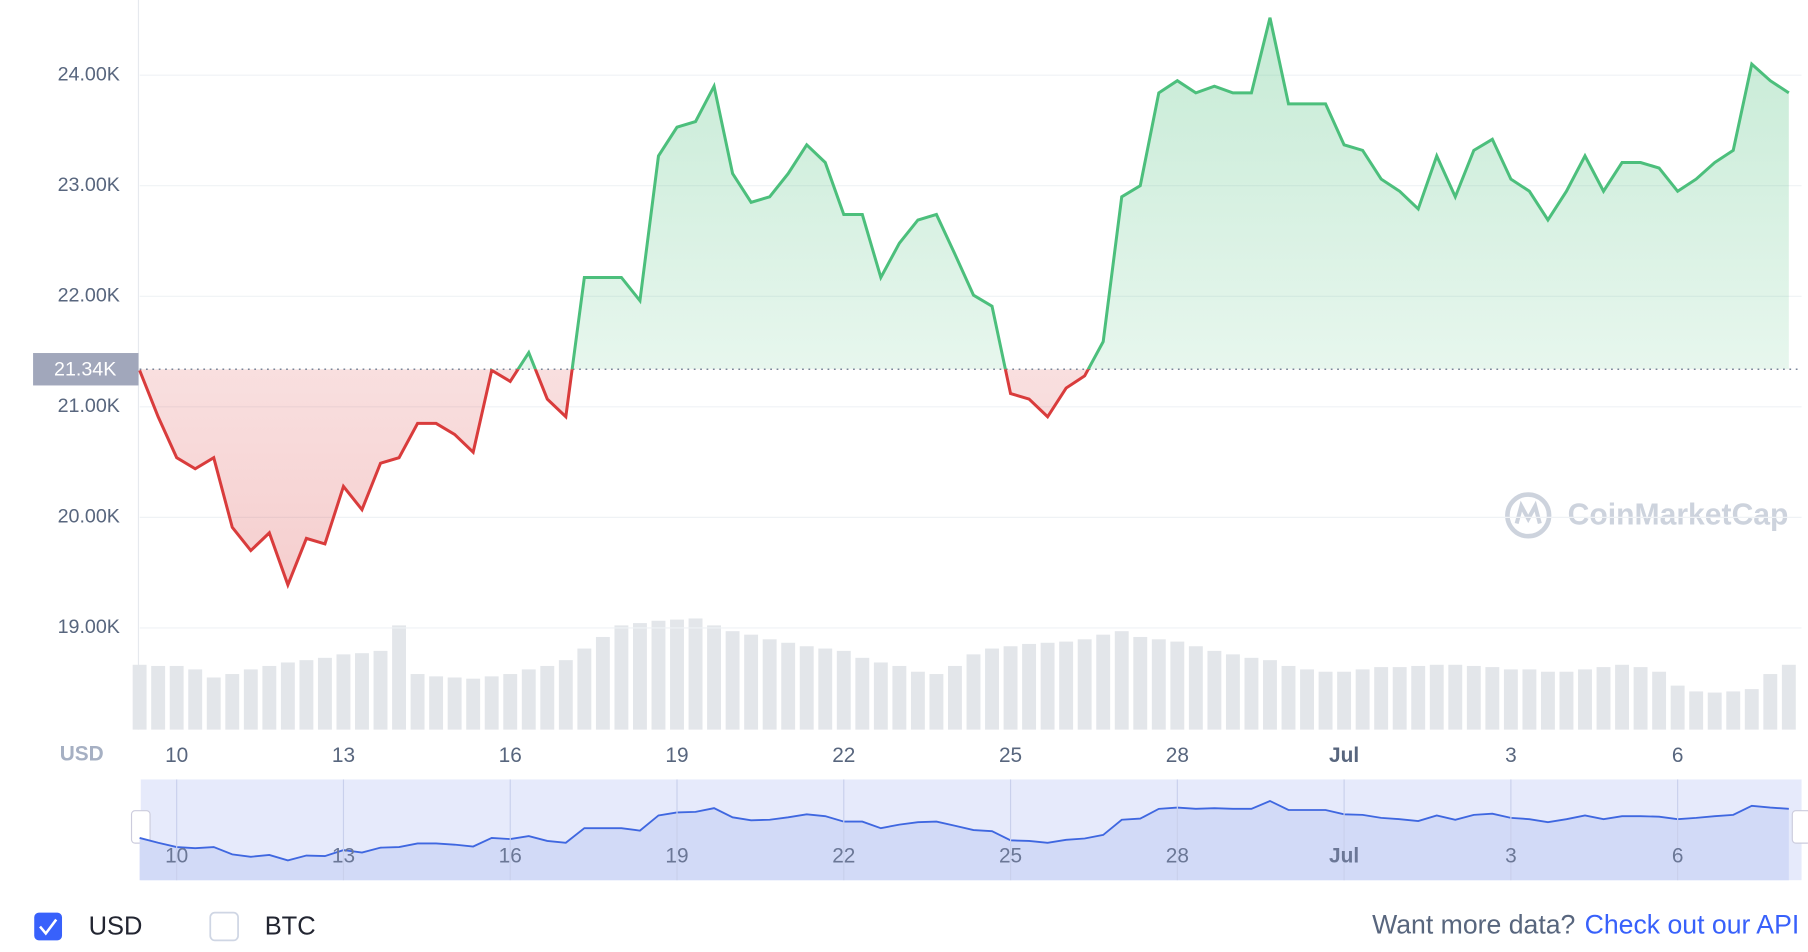 The width and height of the screenshot is (1808, 952). I want to click on navigator-tick-label: 13, so click(343, 856).